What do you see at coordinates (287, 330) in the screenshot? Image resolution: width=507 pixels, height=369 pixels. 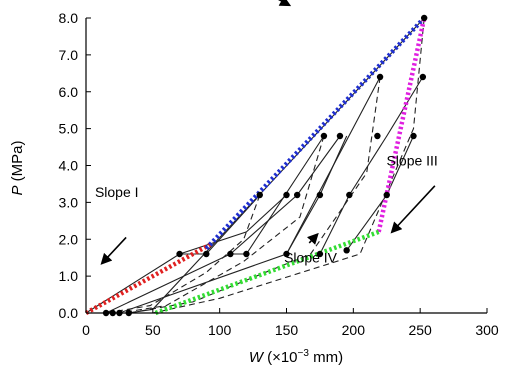 I see `x-tick-label: 150` at bounding box center [287, 330].